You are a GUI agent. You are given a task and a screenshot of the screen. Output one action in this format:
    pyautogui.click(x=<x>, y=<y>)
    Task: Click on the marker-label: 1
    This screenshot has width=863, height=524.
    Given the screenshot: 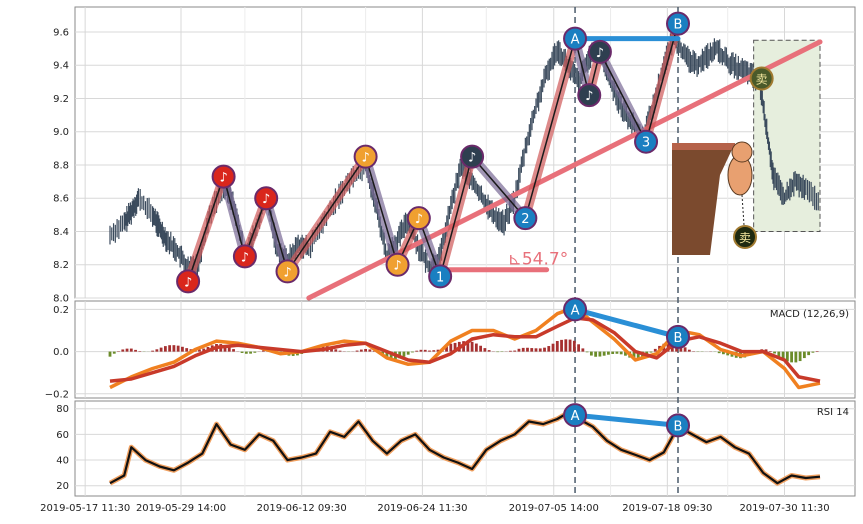 What is the action you would take?
    pyautogui.click(x=440, y=277)
    